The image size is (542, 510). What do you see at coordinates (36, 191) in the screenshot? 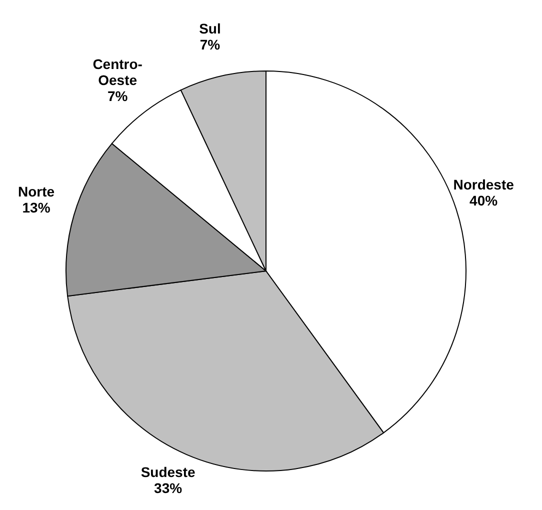
I see `slice-label: Norte` at bounding box center [36, 191].